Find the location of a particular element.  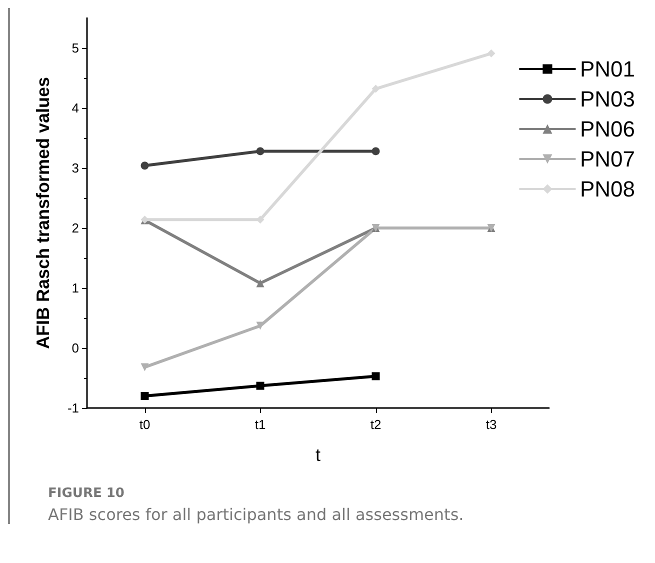

y-tick-label: 1 is located at coordinates (75, 288).